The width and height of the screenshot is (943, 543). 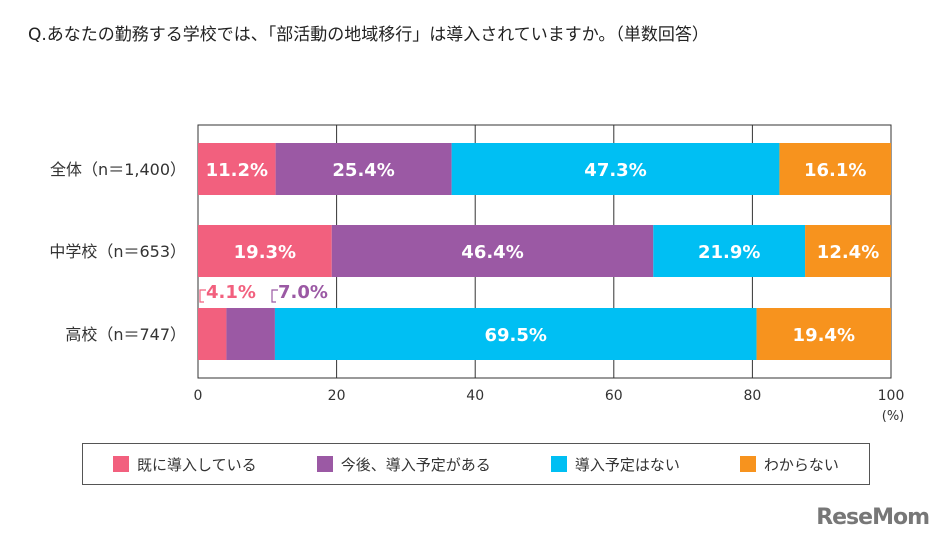 I want to click on category-label: 中学校（n＝653）, so click(x=117, y=251).